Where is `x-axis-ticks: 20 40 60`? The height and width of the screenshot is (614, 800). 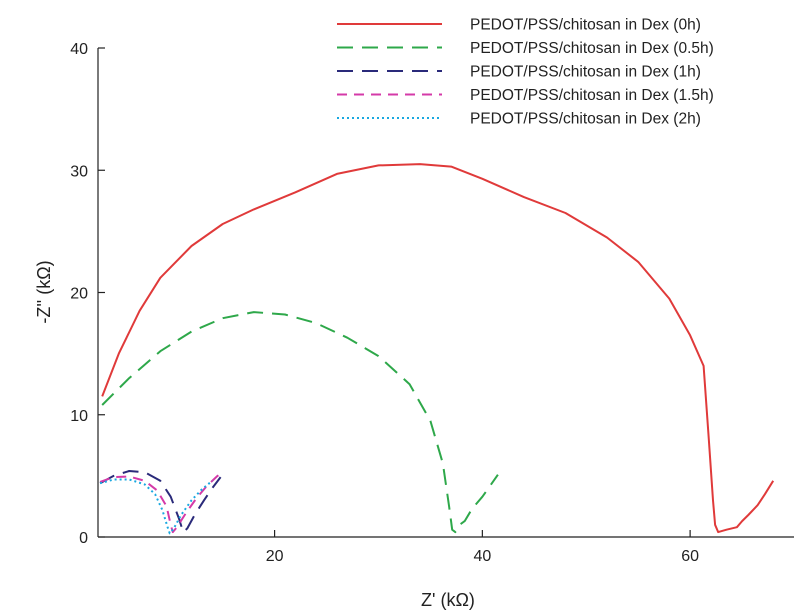
x-axis-ticks: 20 40 60 is located at coordinates (482, 547).